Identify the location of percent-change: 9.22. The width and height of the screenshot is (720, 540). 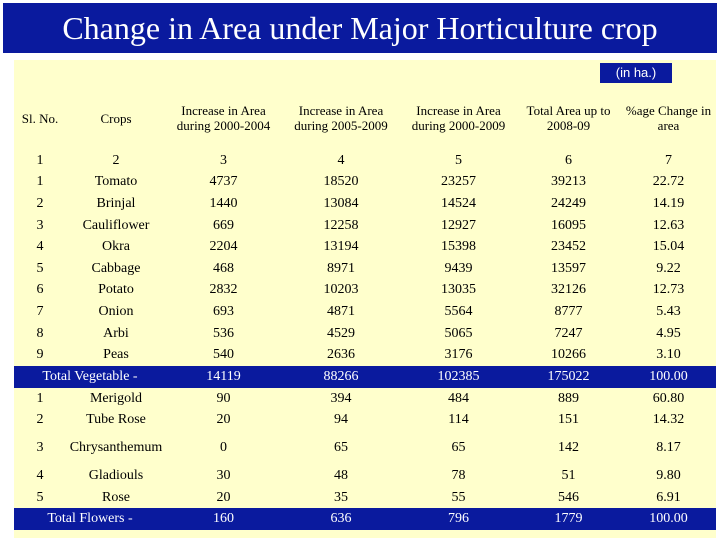
(668, 268).